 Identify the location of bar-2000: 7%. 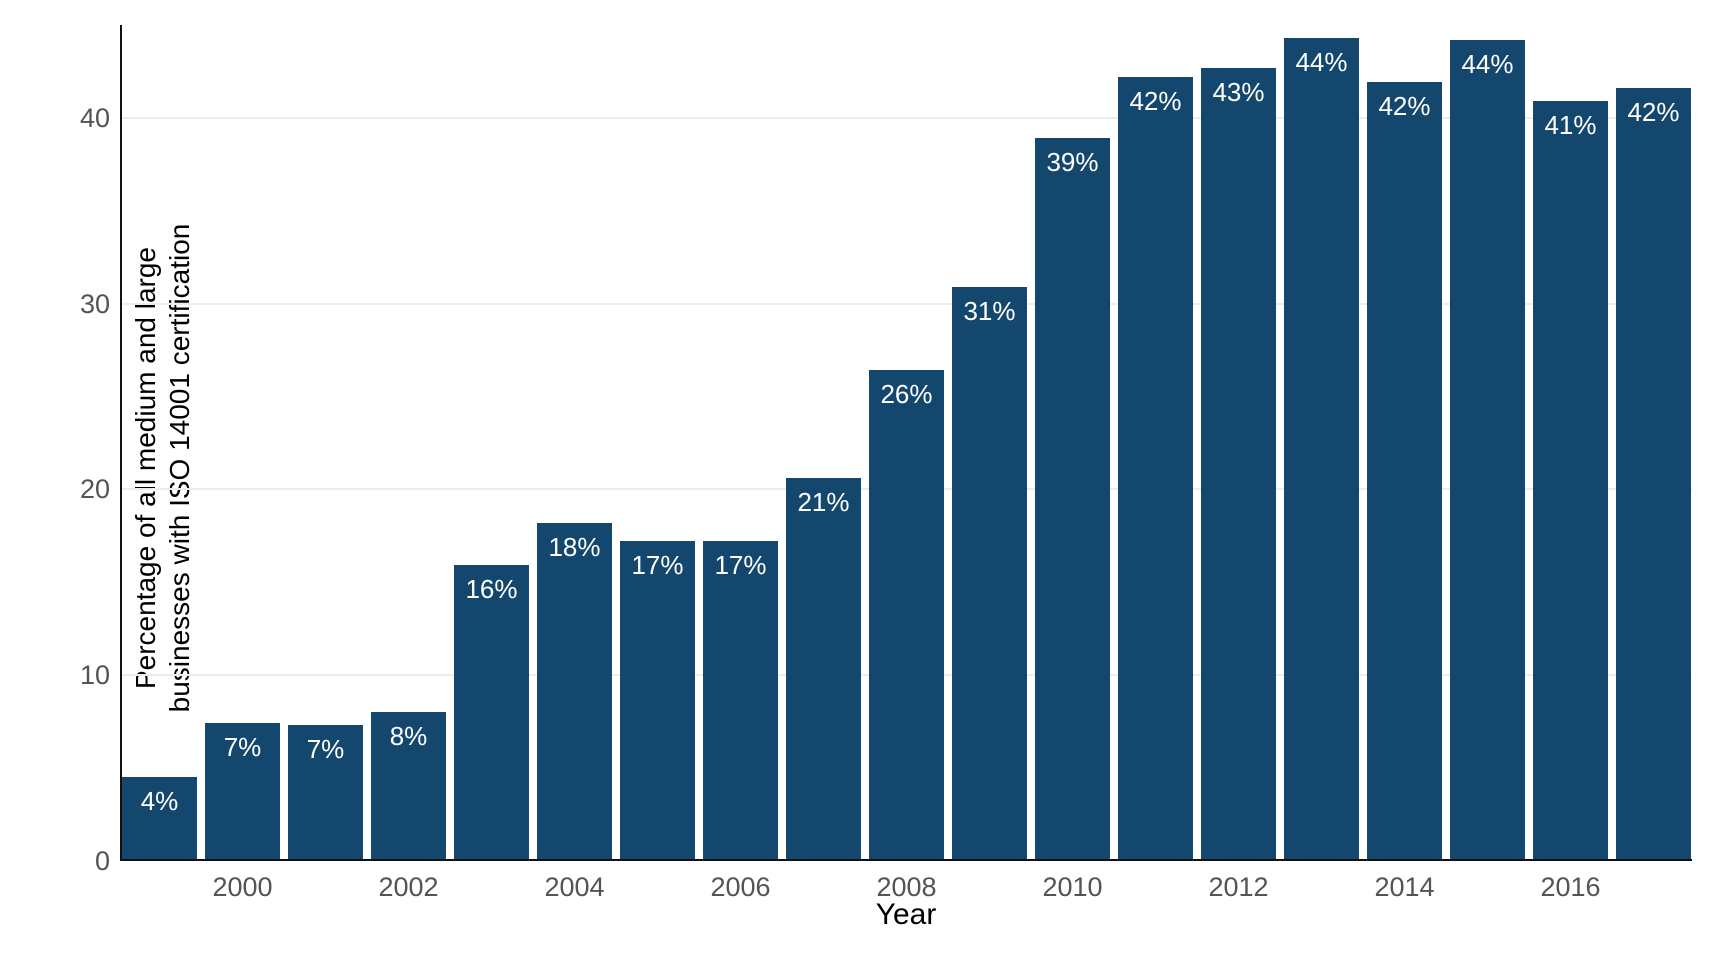
(242, 791).